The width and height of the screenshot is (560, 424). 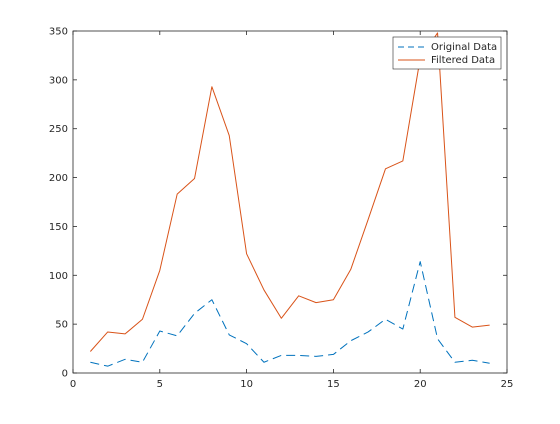 What do you see at coordinates (333, 384) in the screenshot?
I see `x-tick-label: 15` at bounding box center [333, 384].